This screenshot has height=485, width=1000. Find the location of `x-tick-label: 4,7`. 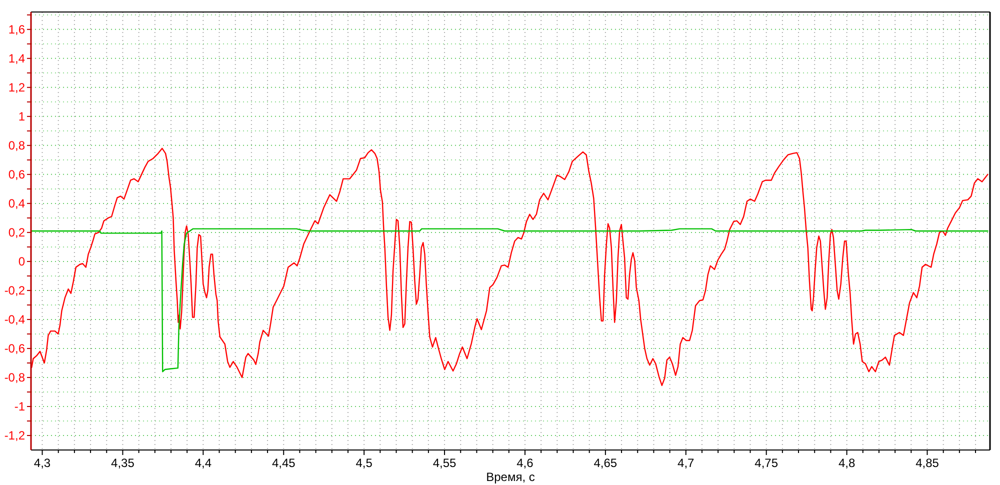

x-tick-label: 4,7 is located at coordinates (686, 463).